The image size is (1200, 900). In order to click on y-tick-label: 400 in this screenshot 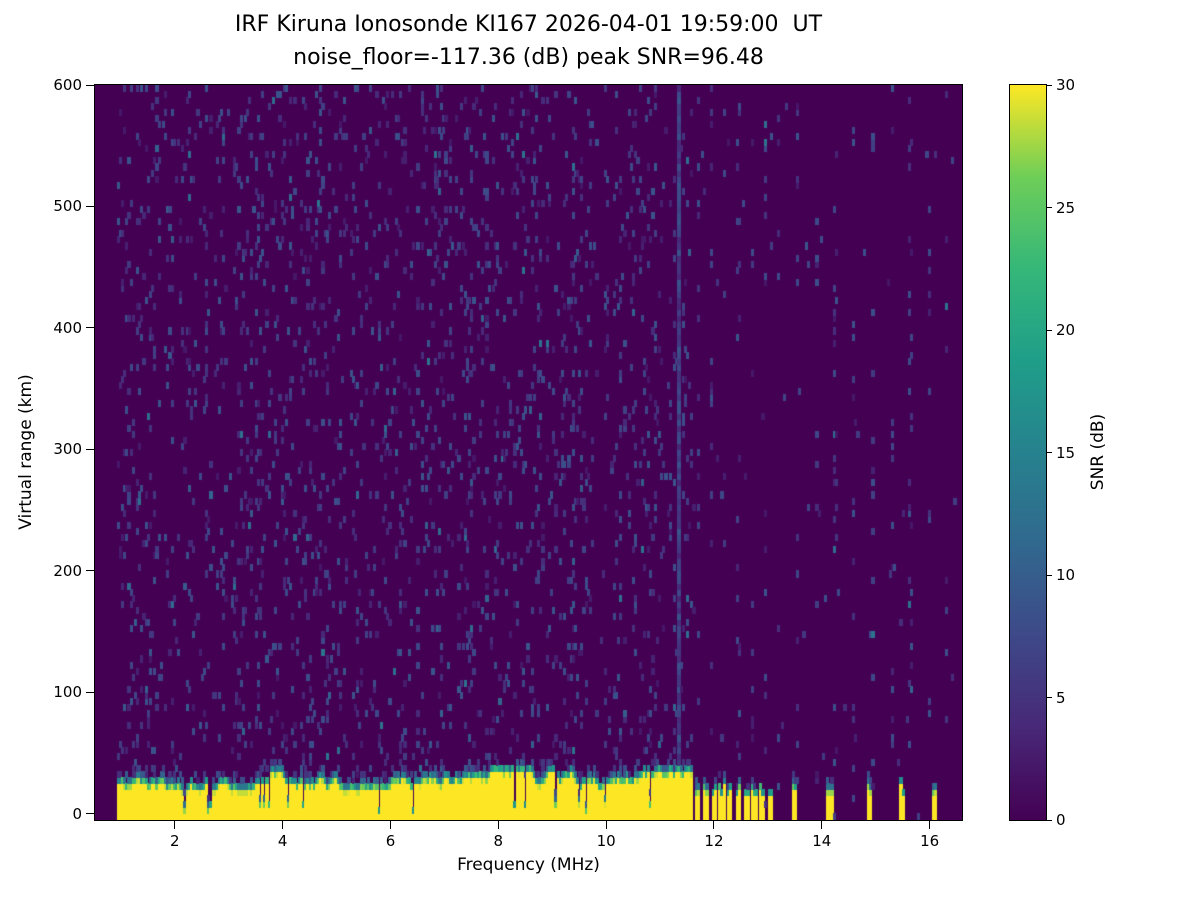, I will do `click(67, 327)`.